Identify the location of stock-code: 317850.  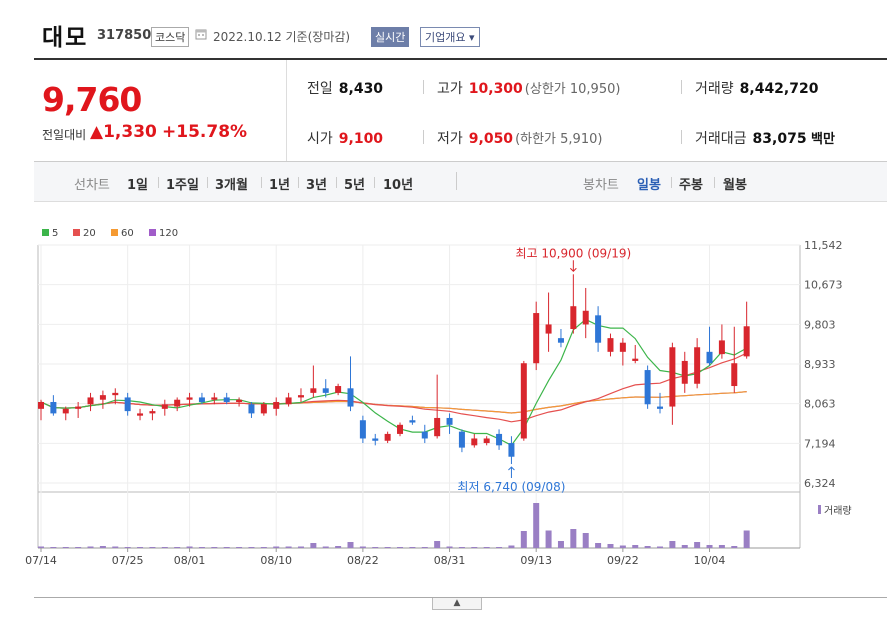
(124, 35).